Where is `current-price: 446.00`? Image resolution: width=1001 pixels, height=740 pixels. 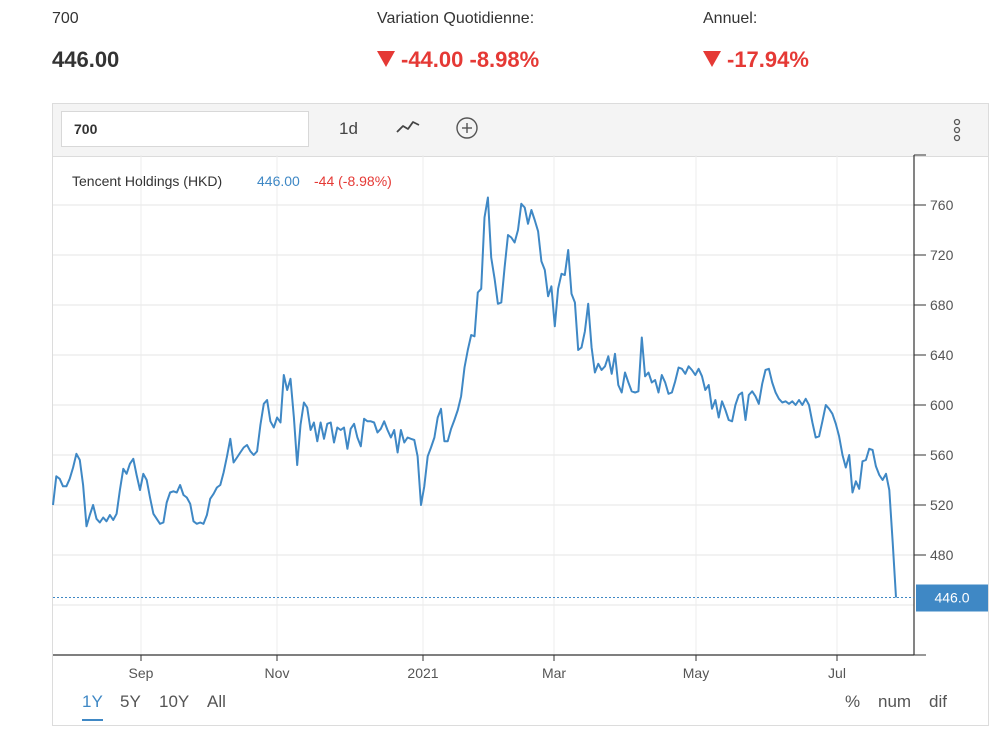
current-price: 446.00 is located at coordinates (86, 59).